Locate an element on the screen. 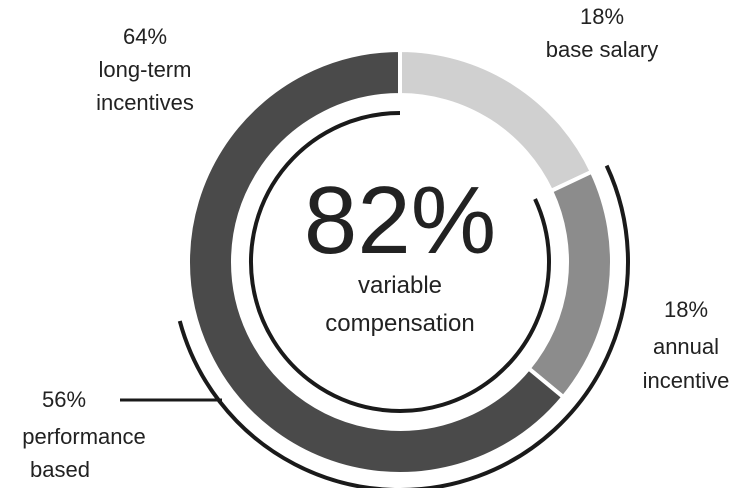  annual-incentive-percent-label: 18% is located at coordinates (686, 309).